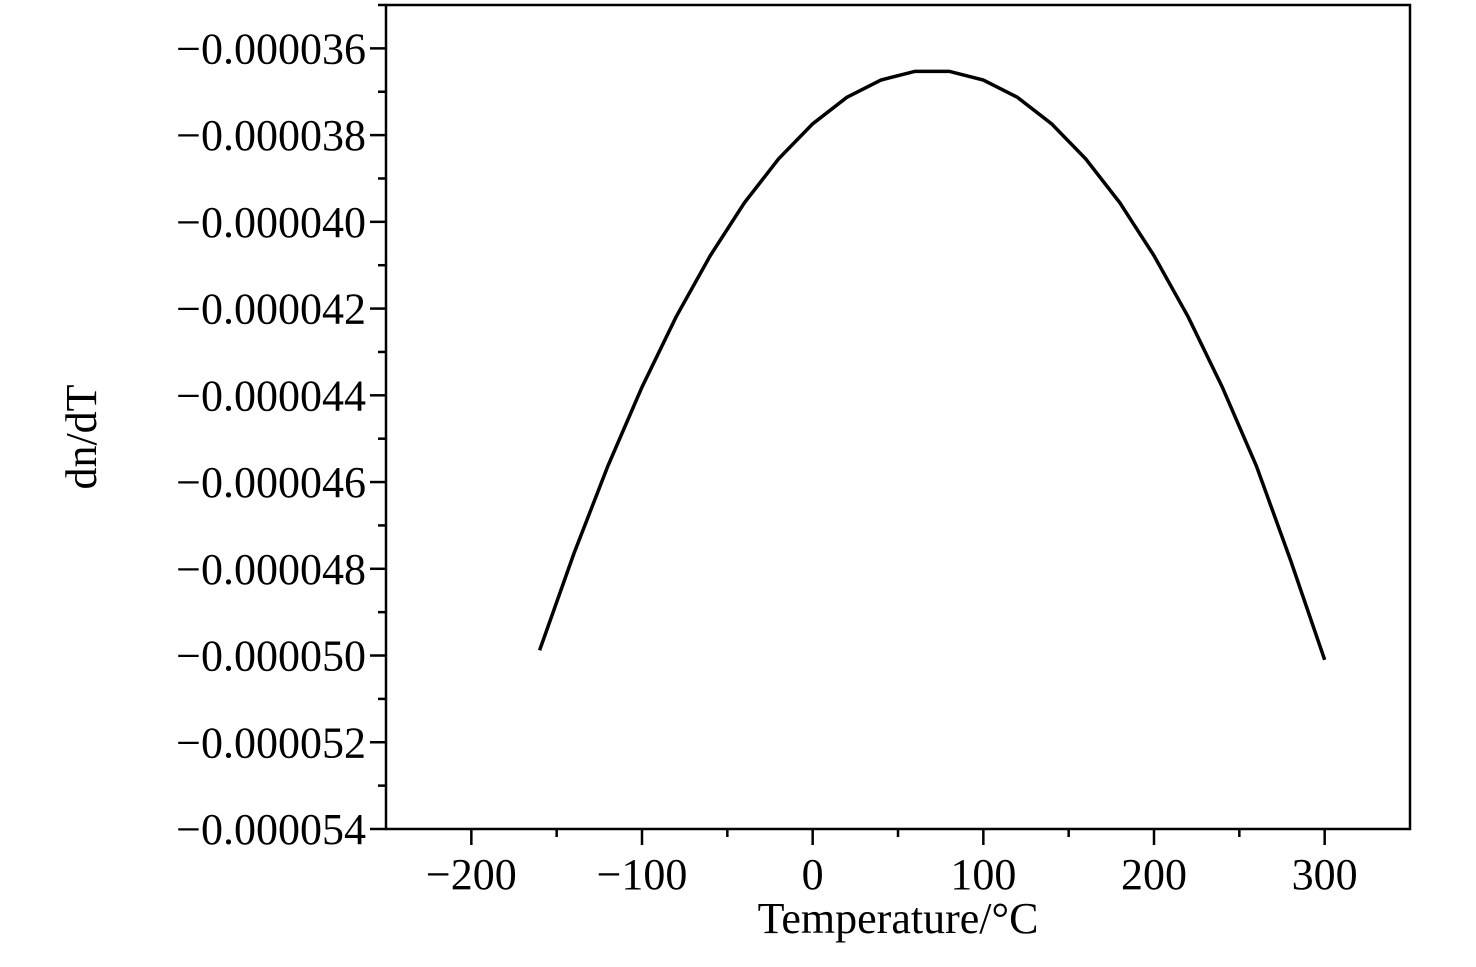 The height and width of the screenshot is (967, 1476). What do you see at coordinates (983, 874) in the screenshot?
I see `x-tick-label: 100` at bounding box center [983, 874].